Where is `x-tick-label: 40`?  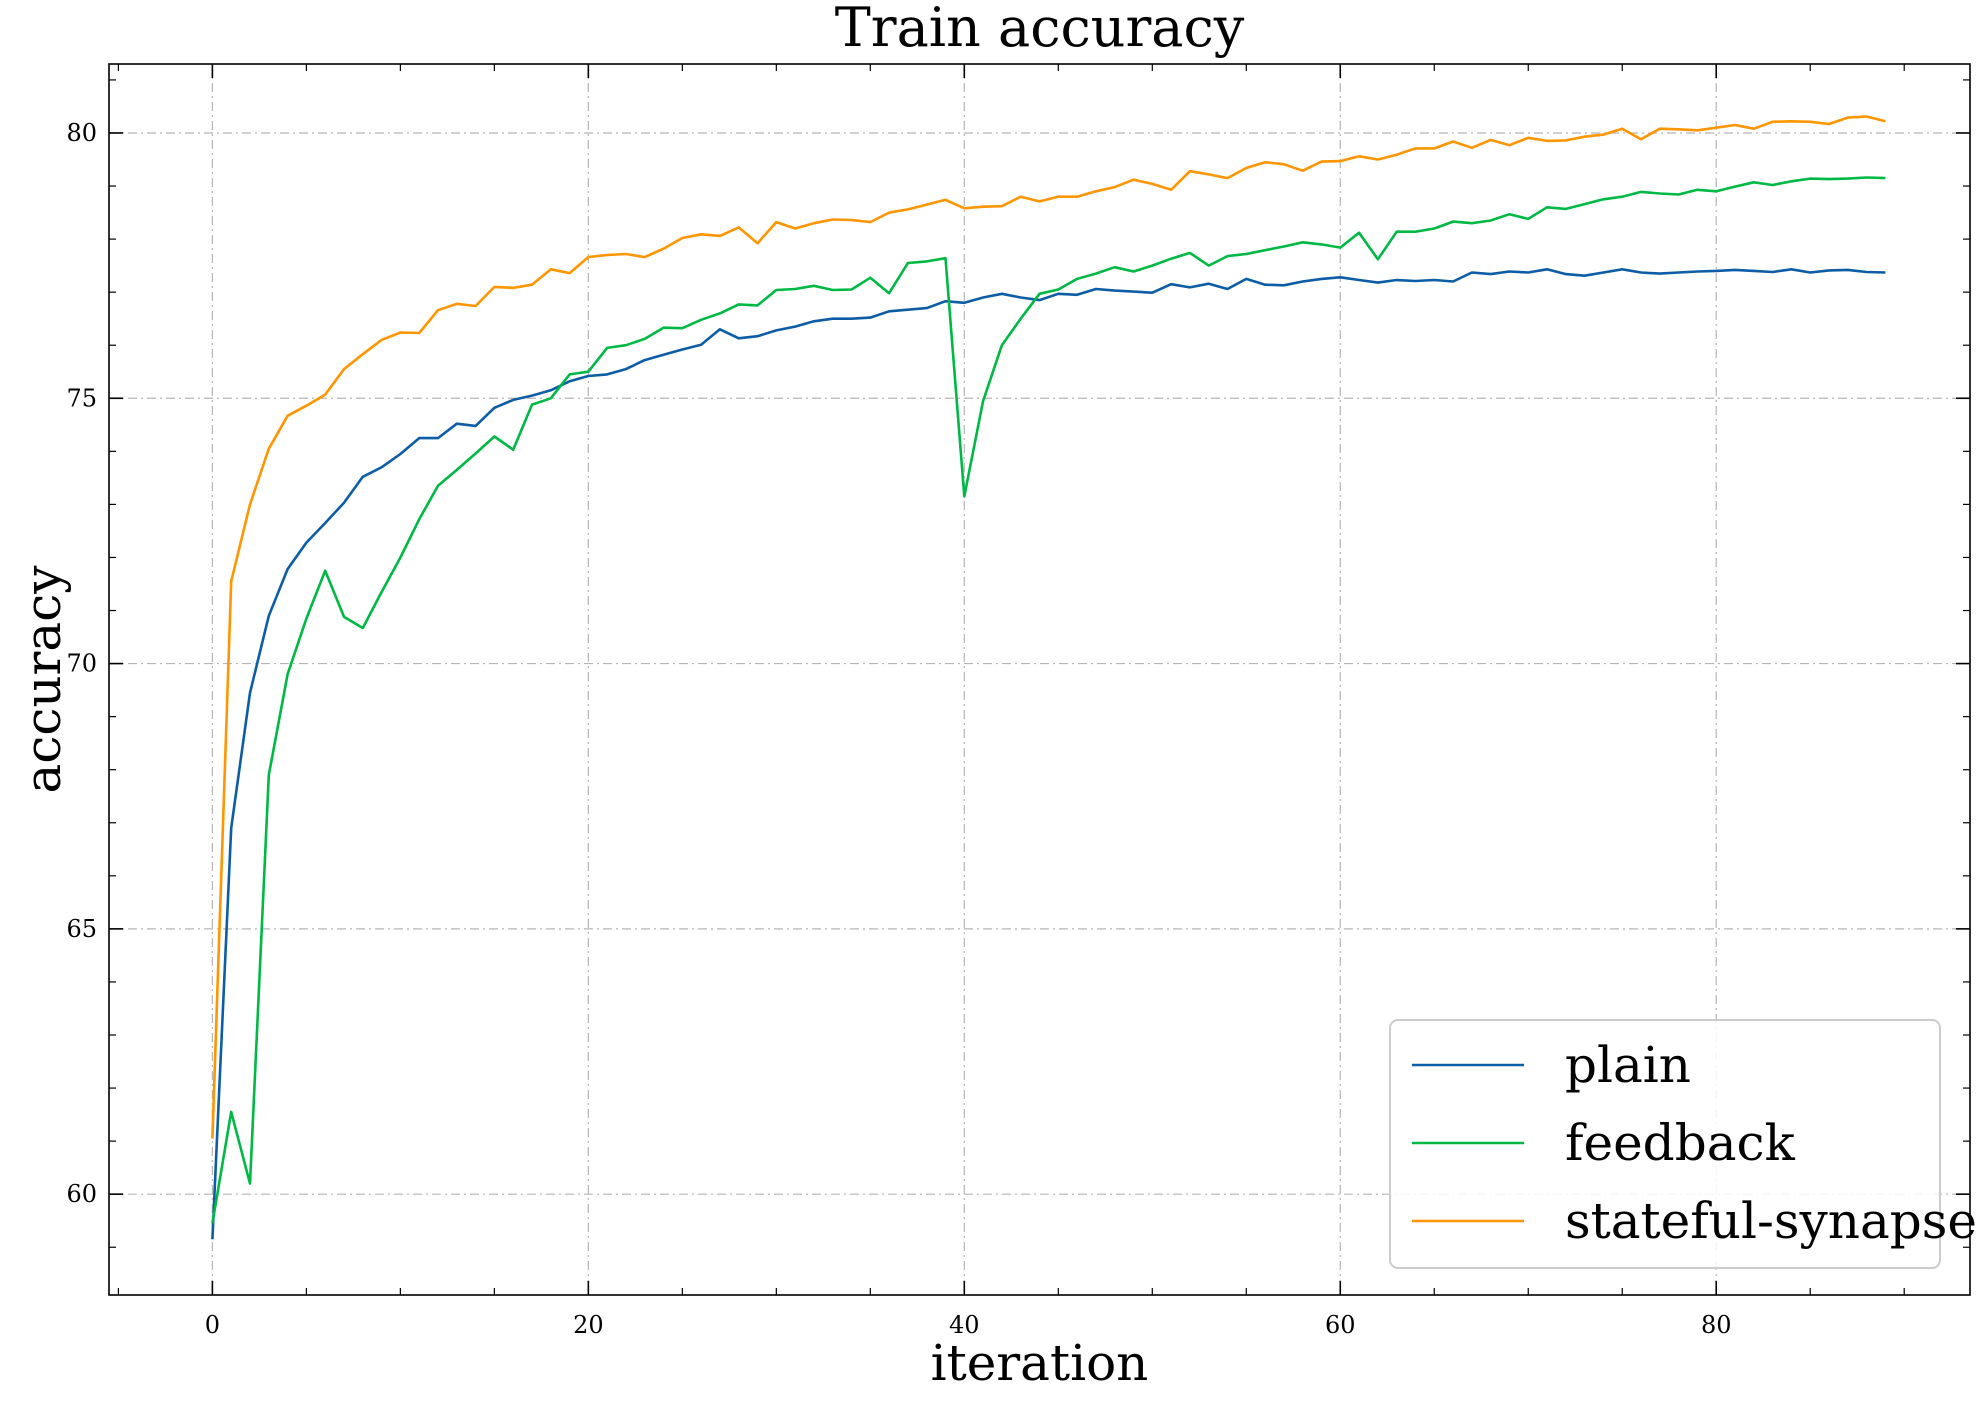 x-tick-label: 40 is located at coordinates (964, 1325).